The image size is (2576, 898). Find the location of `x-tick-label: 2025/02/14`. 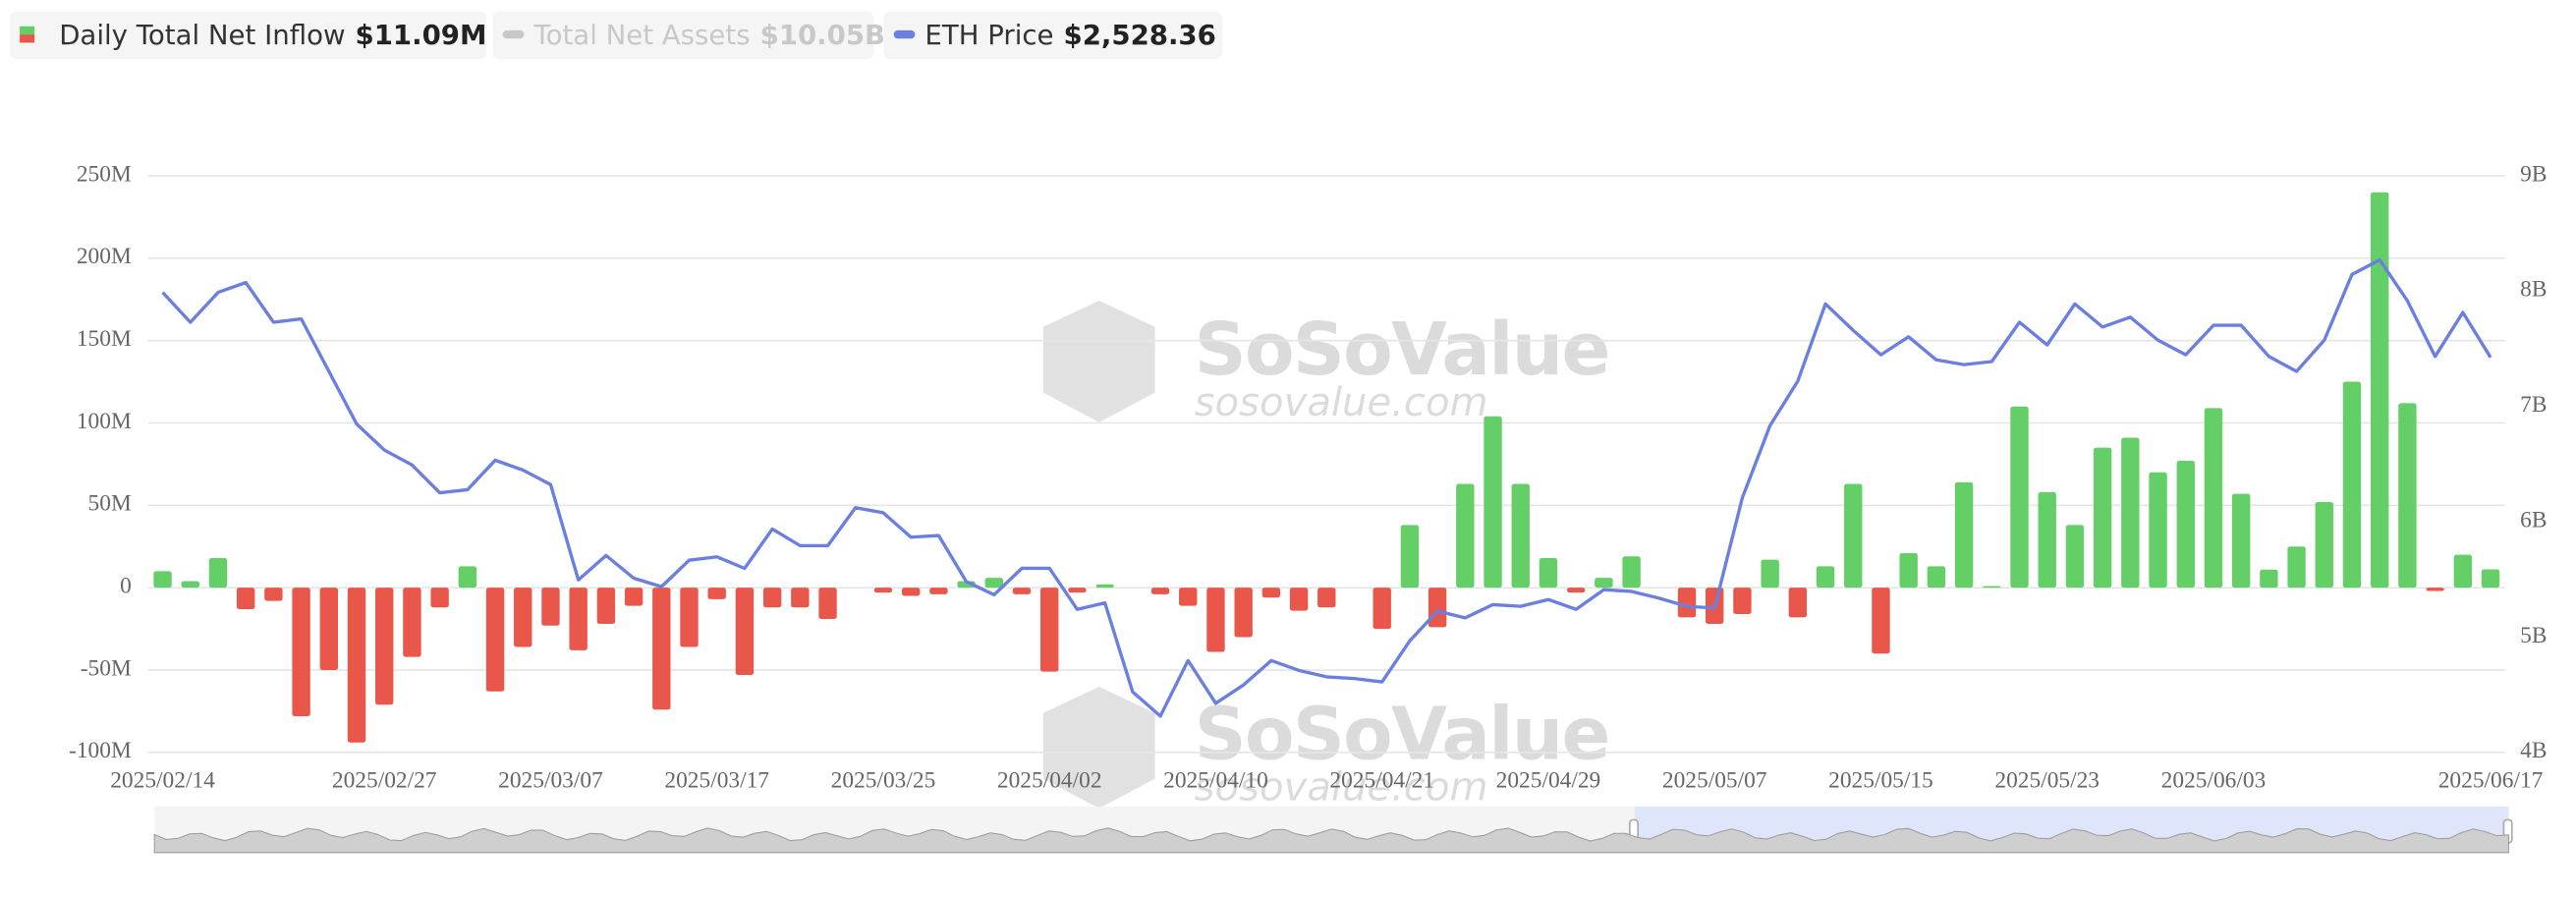

x-tick-label: 2025/02/14 is located at coordinates (162, 780).